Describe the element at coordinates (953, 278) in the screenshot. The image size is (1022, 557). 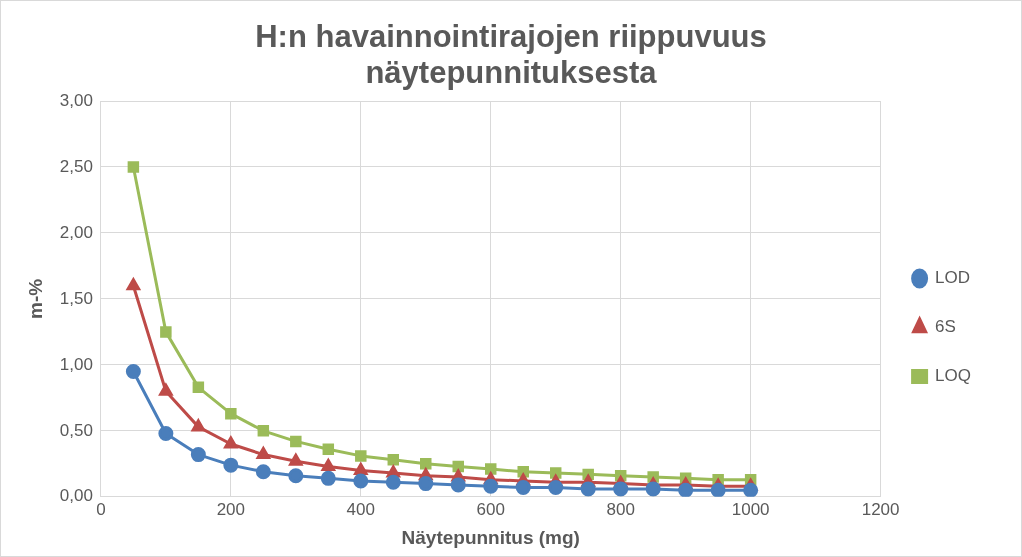
I see `legend-label: LOD` at that location.